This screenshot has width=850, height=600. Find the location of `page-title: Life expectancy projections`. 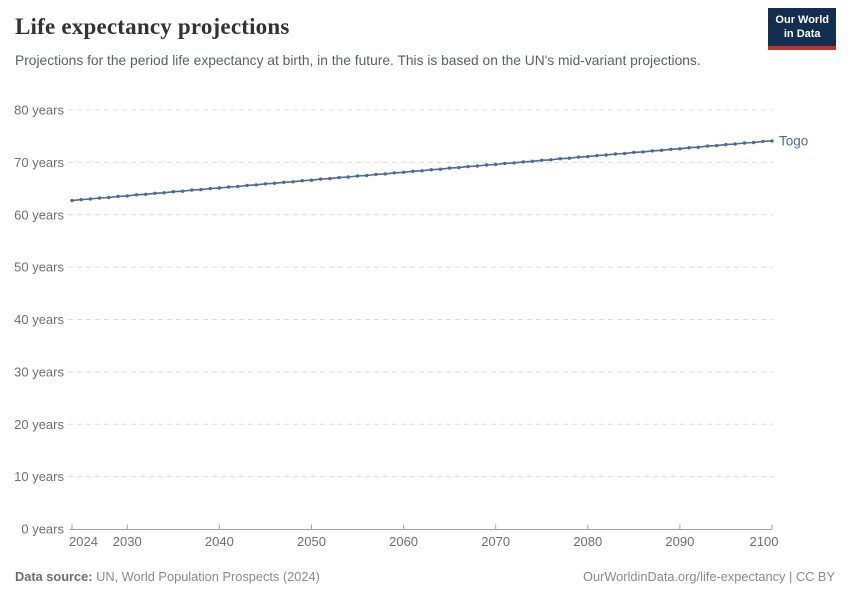

page-title: Life expectancy projections is located at coordinates (152, 26).